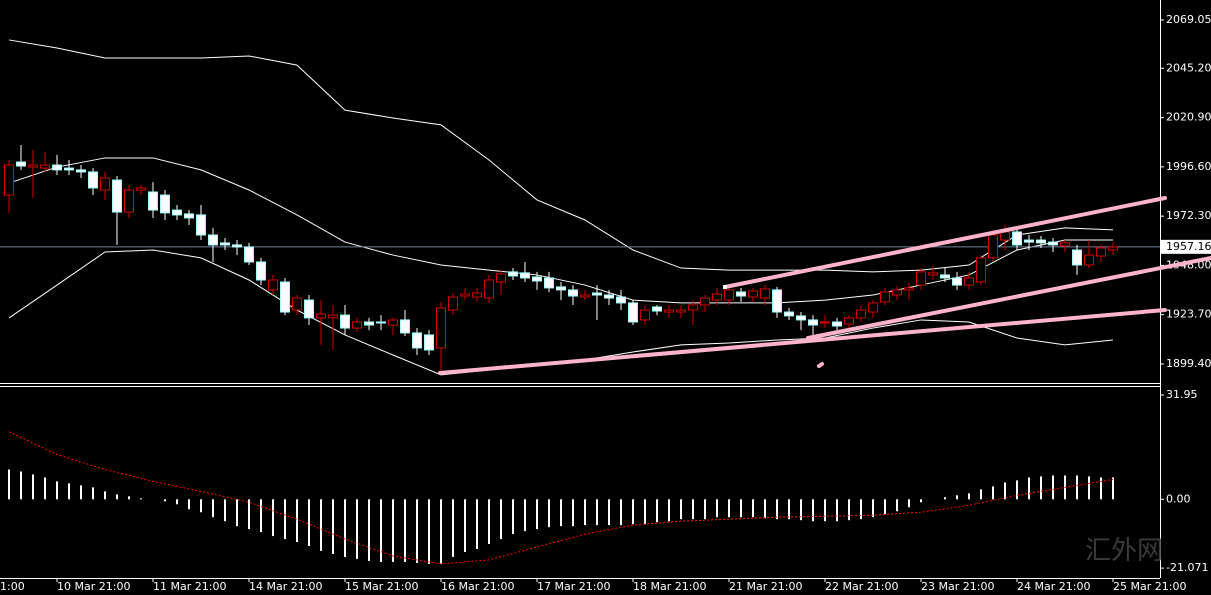 The height and width of the screenshot is (595, 1211). I want to click on y-tick-label: 2069.05, so click(1188, 19).